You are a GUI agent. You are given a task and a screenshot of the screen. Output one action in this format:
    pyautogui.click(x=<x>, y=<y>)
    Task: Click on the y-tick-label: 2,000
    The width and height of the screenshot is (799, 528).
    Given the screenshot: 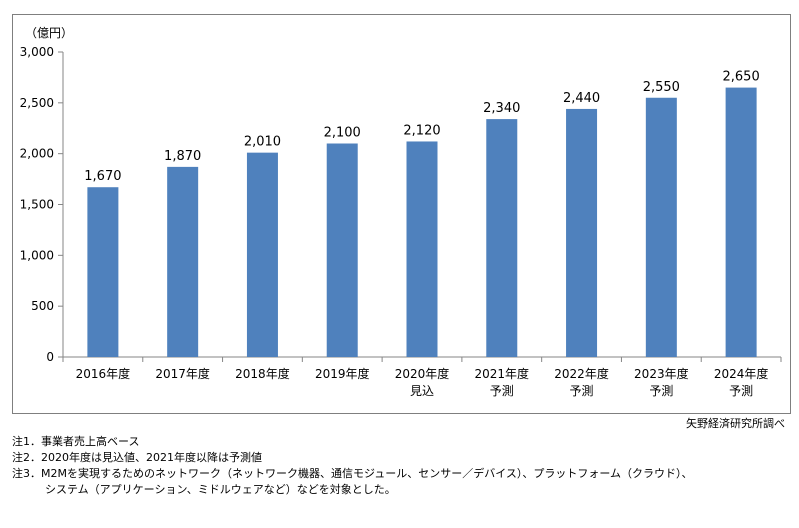 What is the action you would take?
    pyautogui.click(x=37, y=154)
    